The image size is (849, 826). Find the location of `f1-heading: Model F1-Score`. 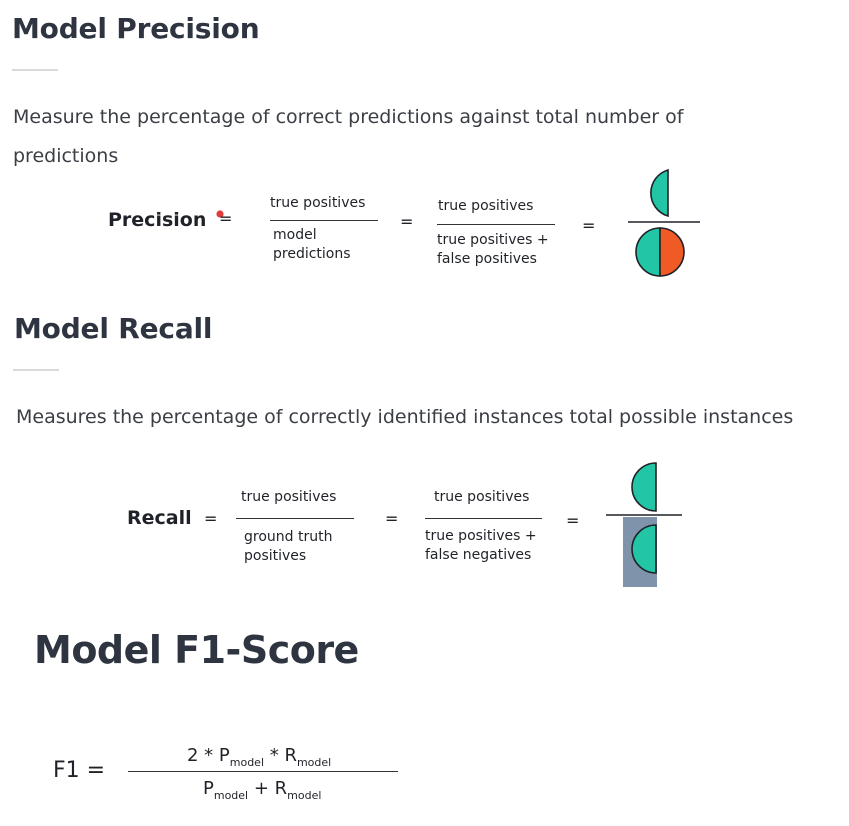

f1-heading: Model F1-Score is located at coordinates (196, 650).